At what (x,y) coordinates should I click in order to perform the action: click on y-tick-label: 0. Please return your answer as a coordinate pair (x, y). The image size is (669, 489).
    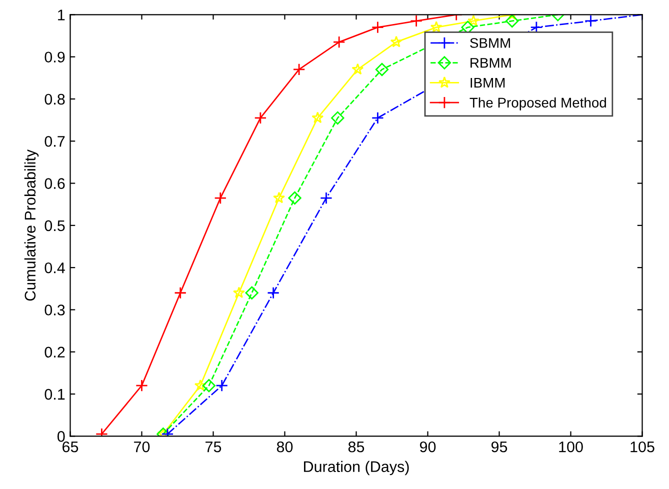
    Looking at the image, I should click on (61, 436).